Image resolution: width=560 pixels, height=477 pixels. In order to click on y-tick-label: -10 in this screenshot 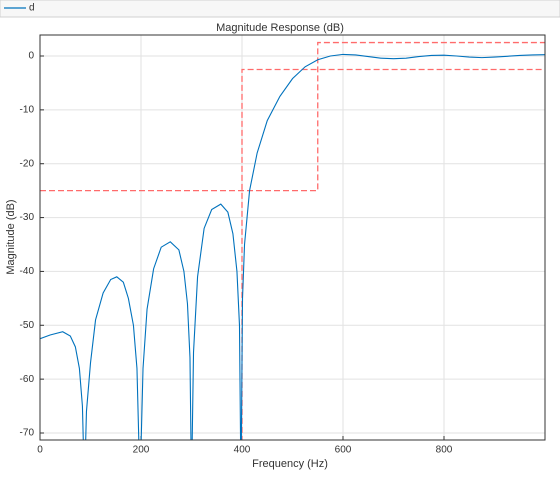, I will do `click(27, 110)`.